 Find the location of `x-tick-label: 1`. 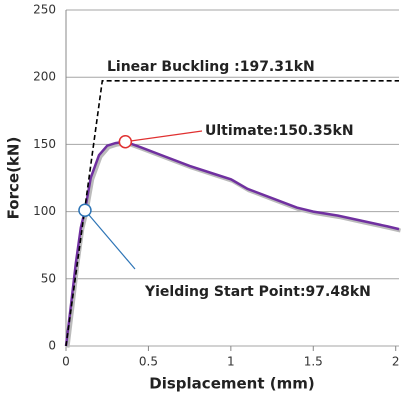

x-tick-label: 1 is located at coordinates (231, 362).